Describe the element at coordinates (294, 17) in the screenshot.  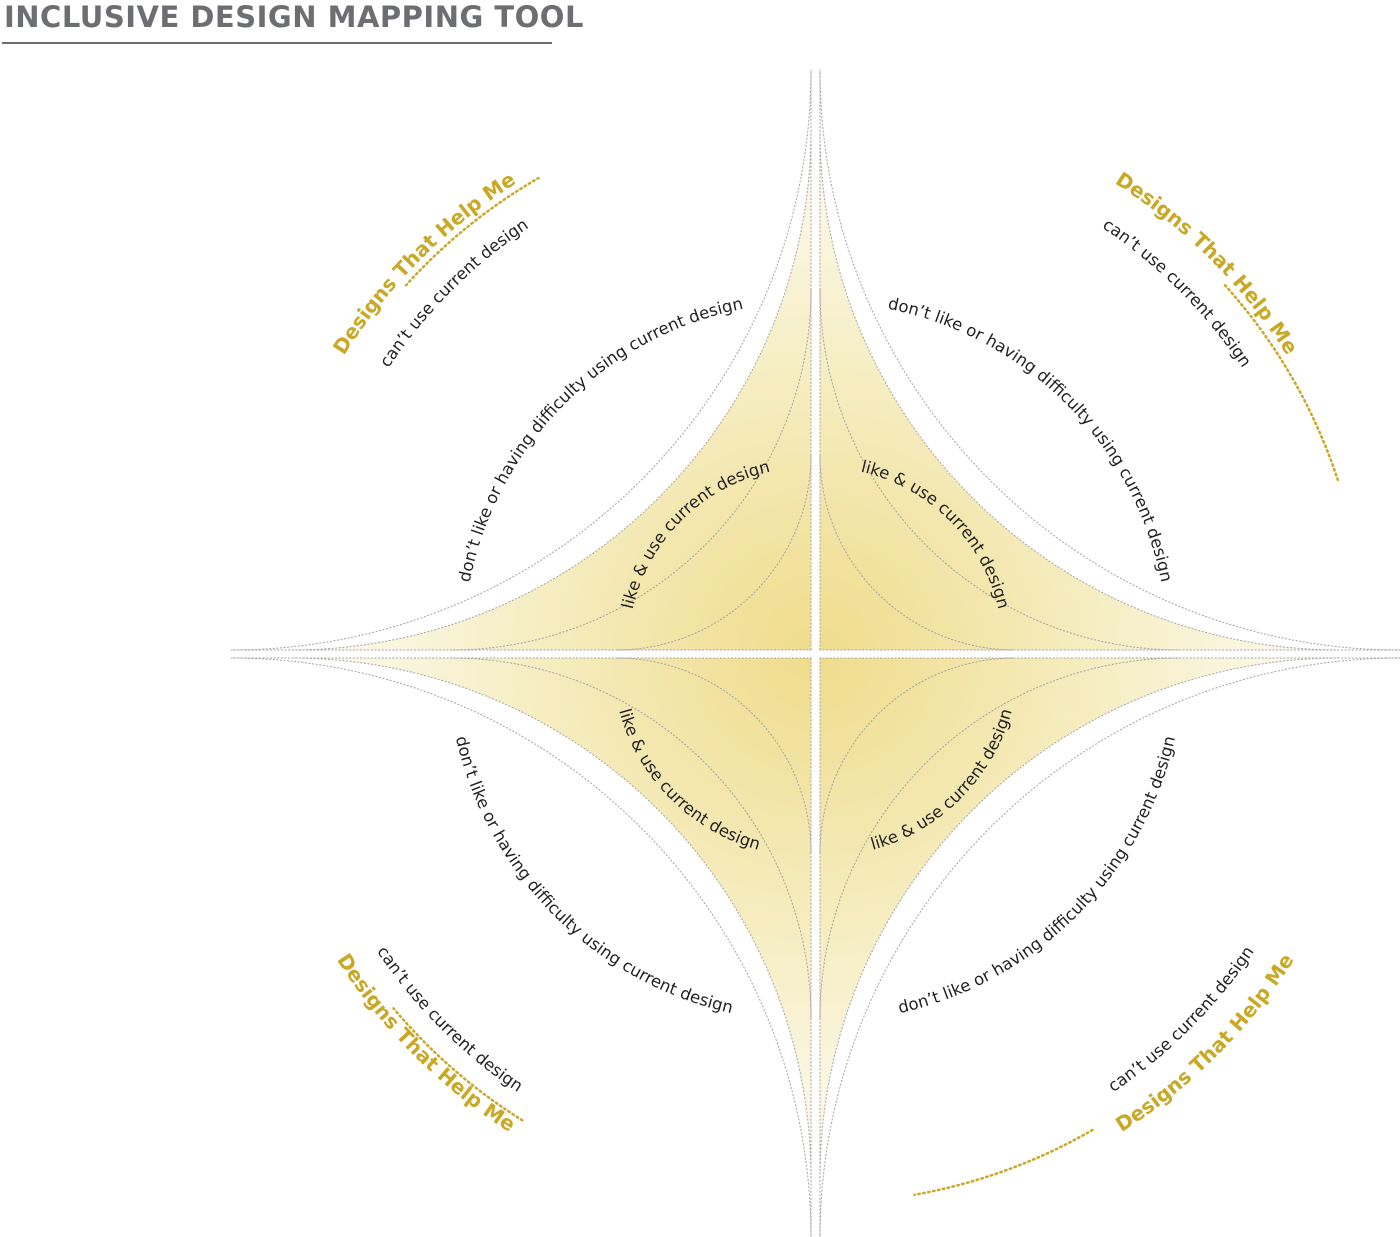
I see `page-title: INCLUSIVE DESIGN MAPPING TOOL` at that location.